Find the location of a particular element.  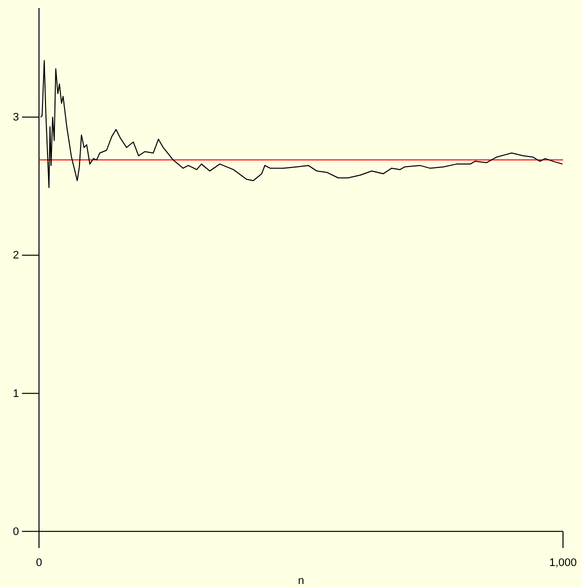

x-axis-title: n is located at coordinates (301, 581).